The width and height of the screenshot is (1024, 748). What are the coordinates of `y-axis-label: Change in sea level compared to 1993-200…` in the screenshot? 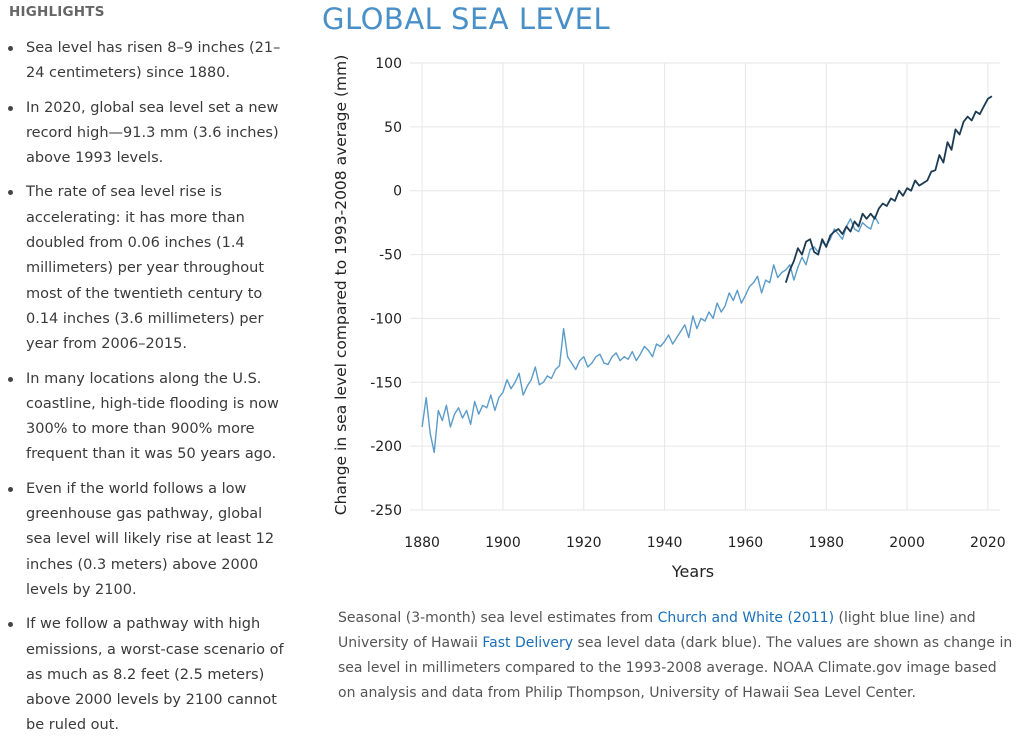 It's located at (341, 285).